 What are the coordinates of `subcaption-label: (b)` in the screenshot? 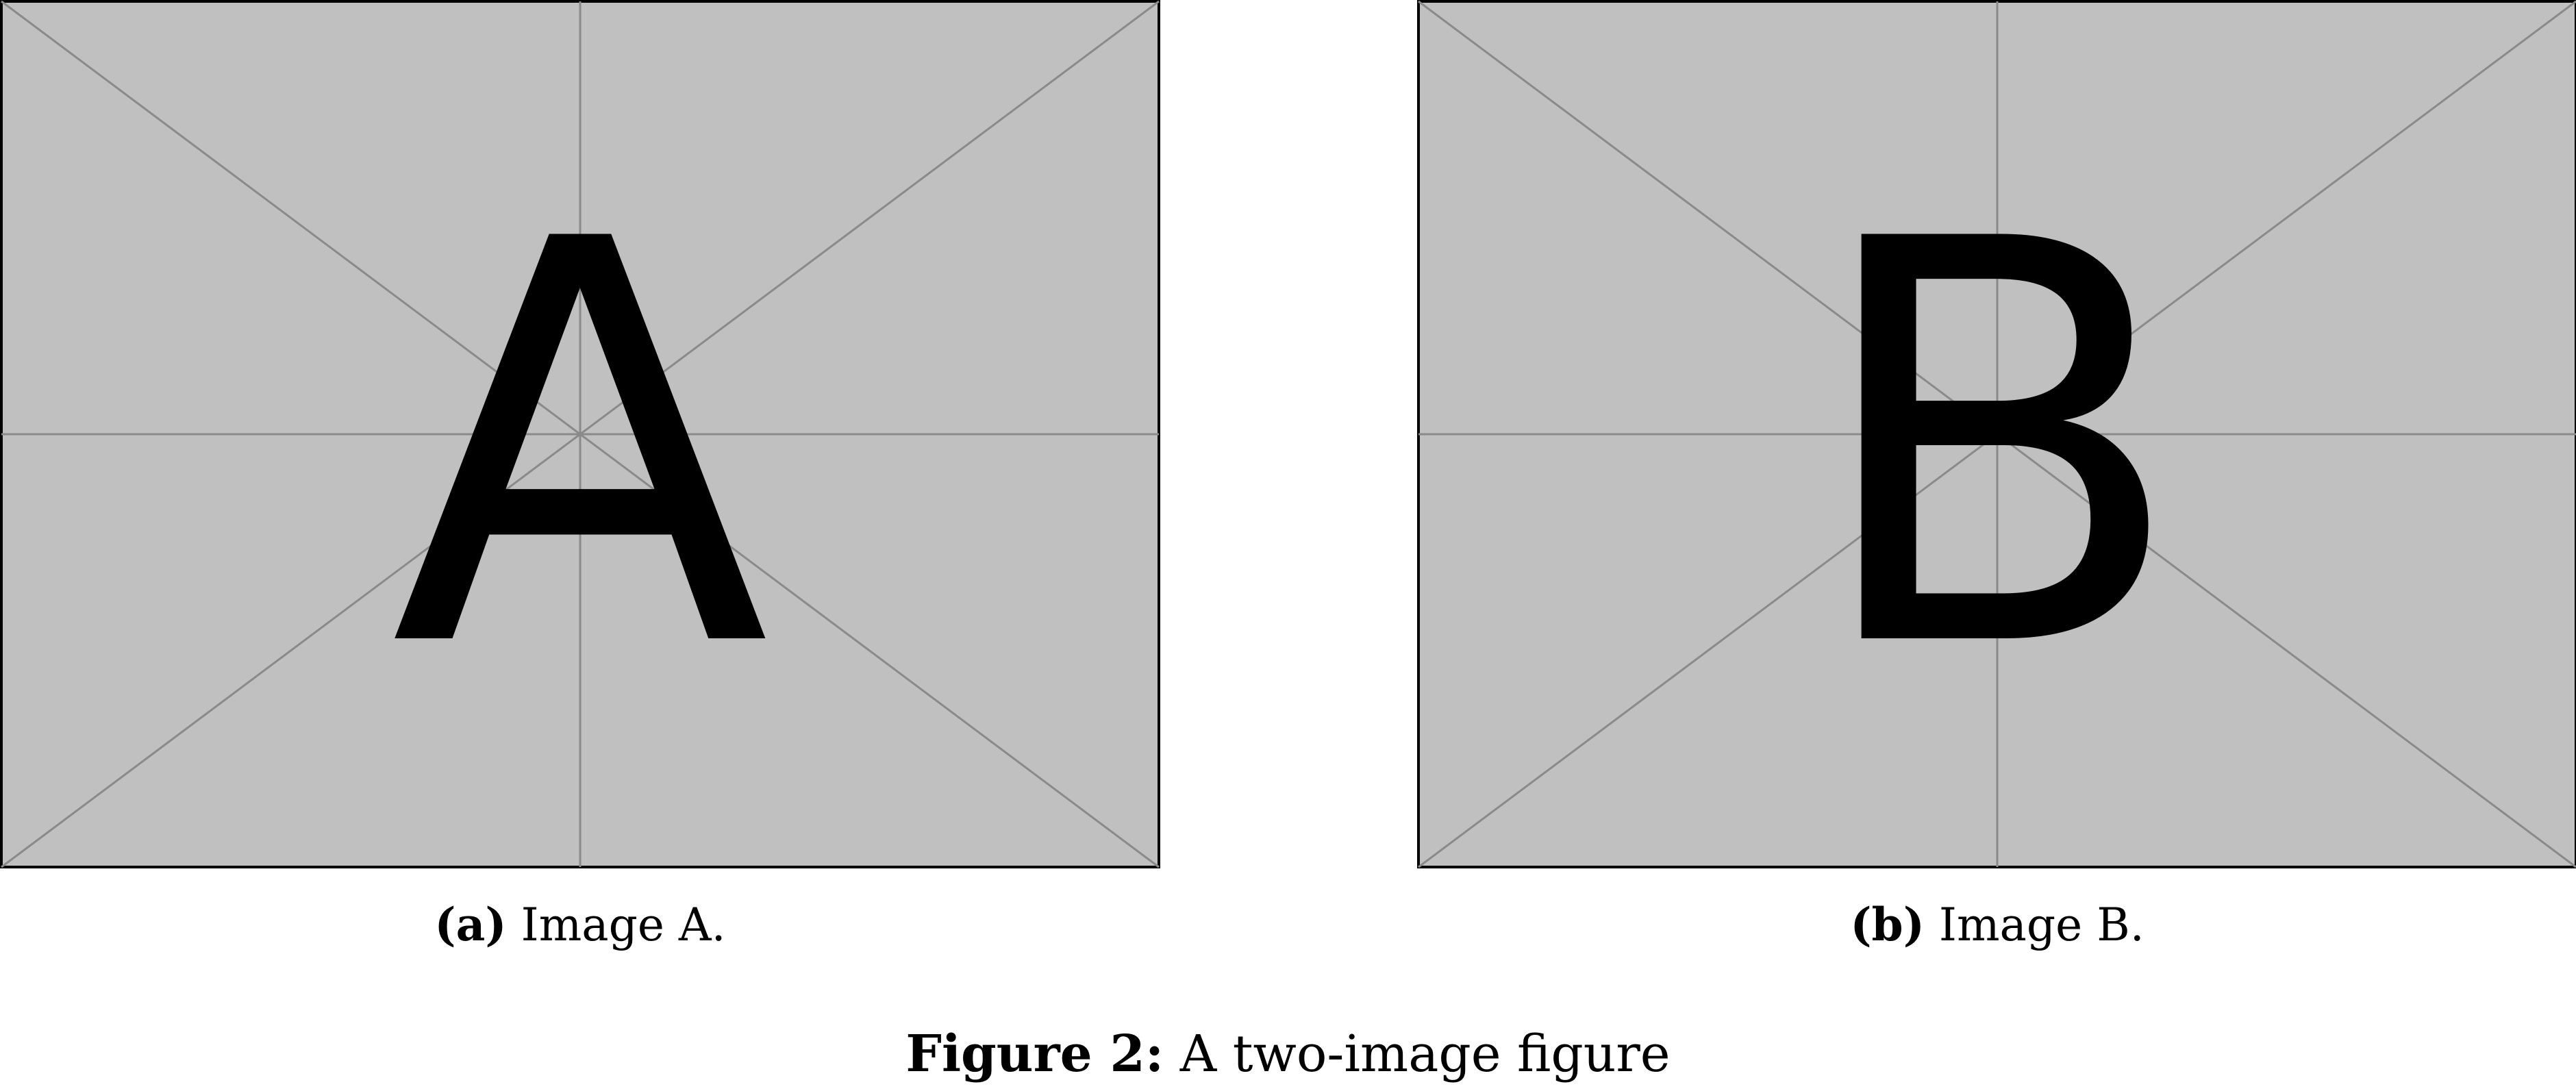 It's located at (1887, 925).